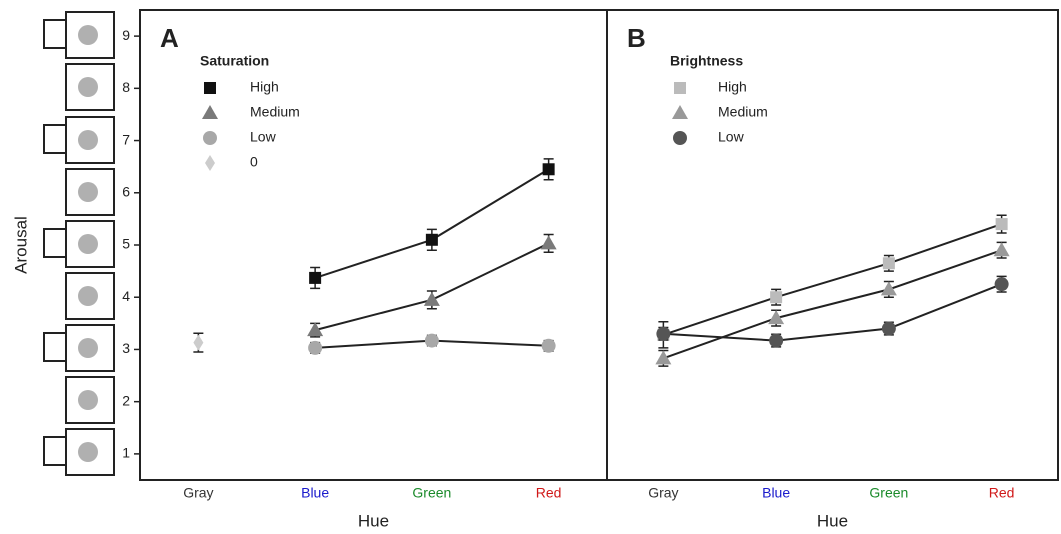 The height and width of the screenshot is (534, 1061). Describe the element at coordinates (254, 162) in the screenshot. I see `legend-label: 0` at that location.